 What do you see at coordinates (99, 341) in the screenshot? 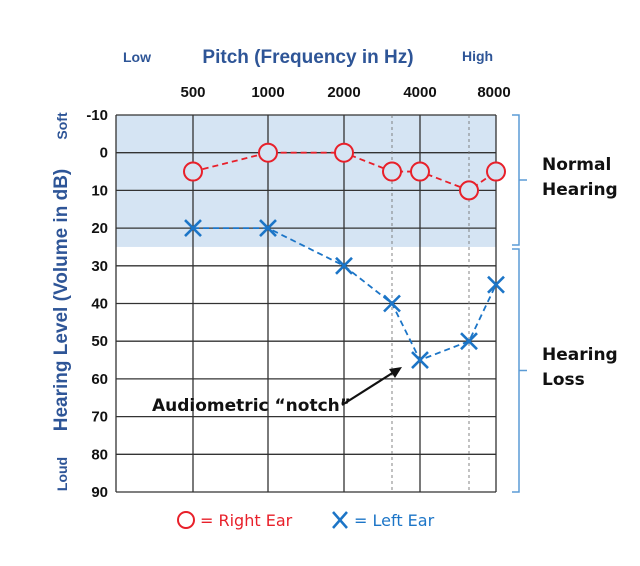
I see `y-tick-label: 50` at bounding box center [99, 341].